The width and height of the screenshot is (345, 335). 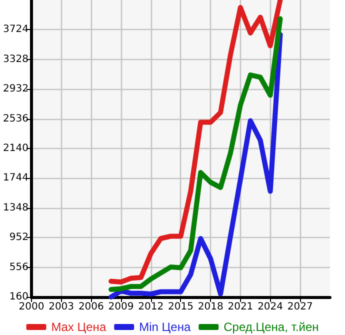 I want to click on legend-label: Max Цена, so click(x=78, y=327).